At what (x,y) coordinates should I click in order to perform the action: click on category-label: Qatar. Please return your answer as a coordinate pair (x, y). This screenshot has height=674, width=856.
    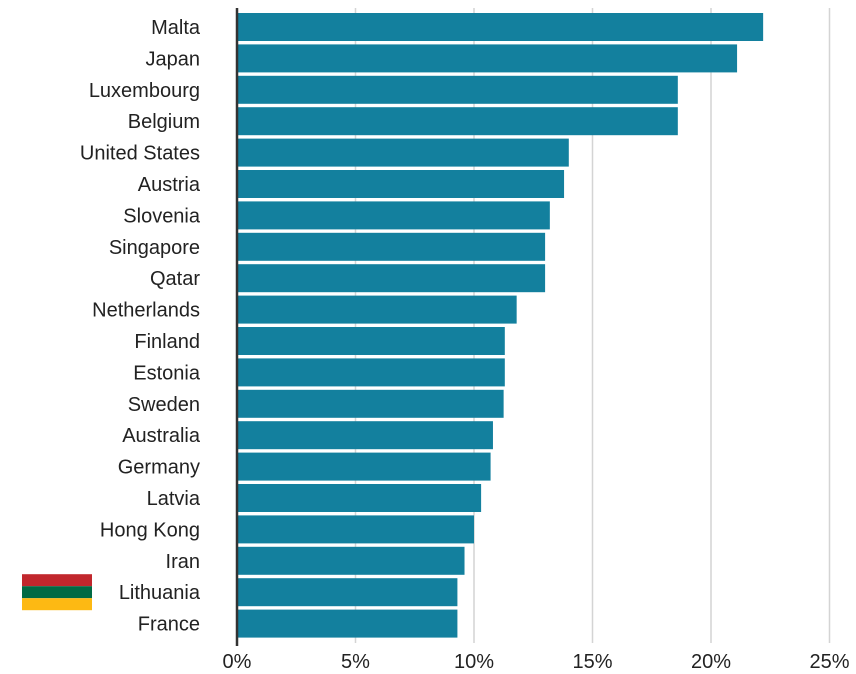
    Looking at the image, I should click on (175, 279).